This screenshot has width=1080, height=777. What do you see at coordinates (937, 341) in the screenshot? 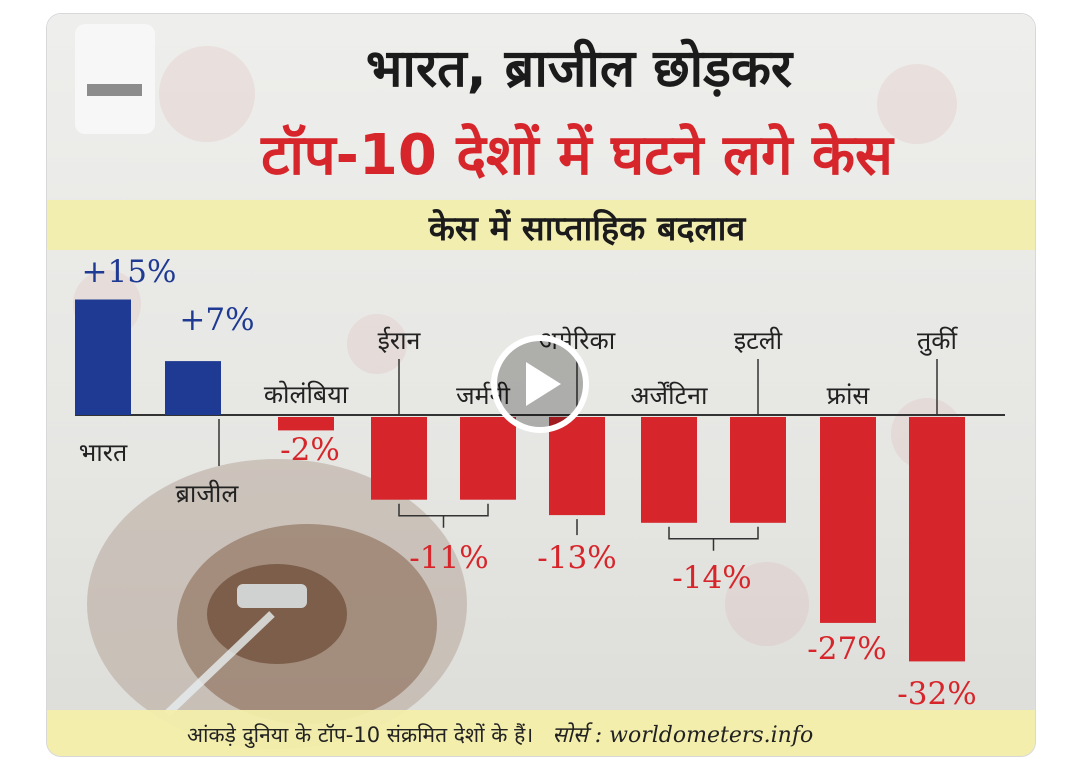
I see `category-label-10: तुर्की` at bounding box center [937, 341].